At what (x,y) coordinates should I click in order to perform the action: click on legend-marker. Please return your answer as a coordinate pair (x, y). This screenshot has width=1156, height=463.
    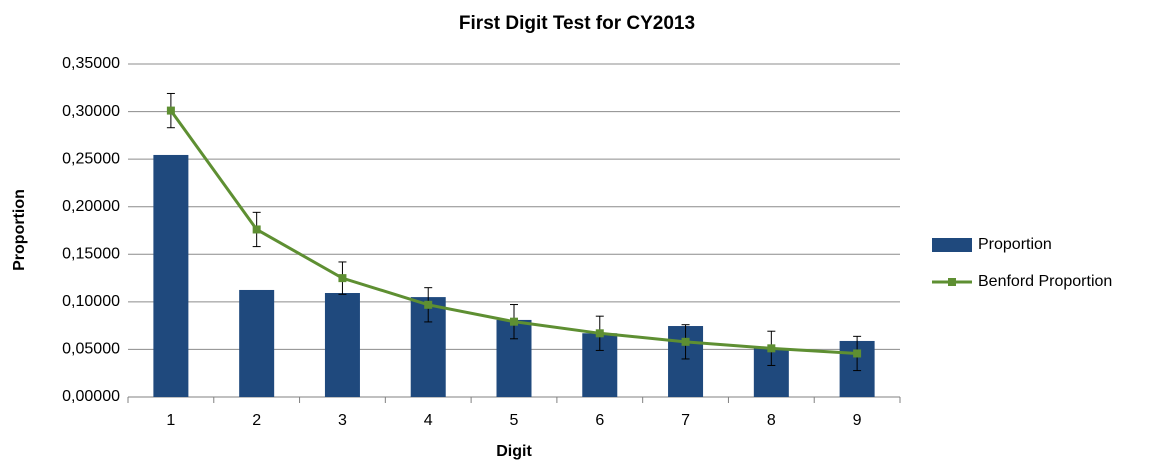
    Looking at the image, I should click on (952, 282).